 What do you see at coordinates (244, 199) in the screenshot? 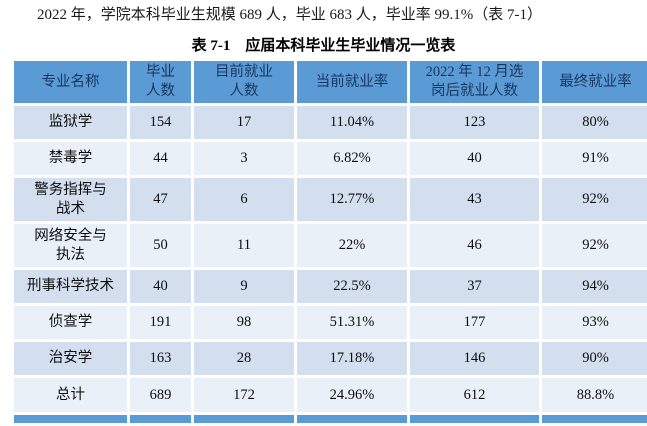
I see `value-cell: 6` at bounding box center [244, 199].